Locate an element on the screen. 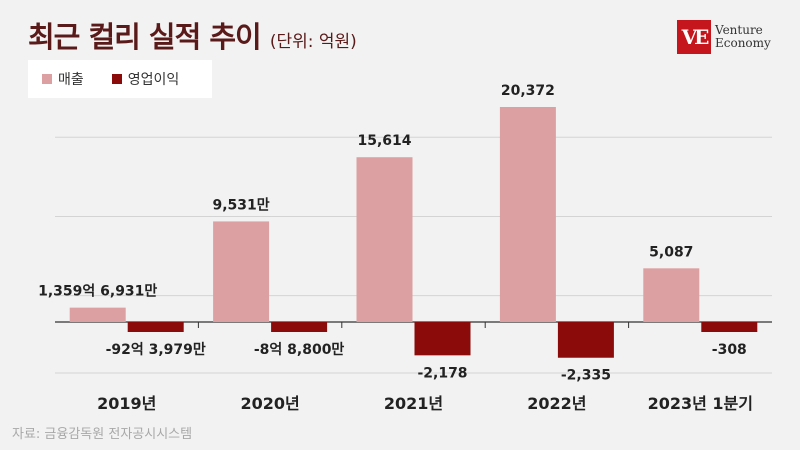 Image resolution: width=800 pixels, height=450 pixels. logo-wordmark: Venture Economy is located at coordinates (743, 37).